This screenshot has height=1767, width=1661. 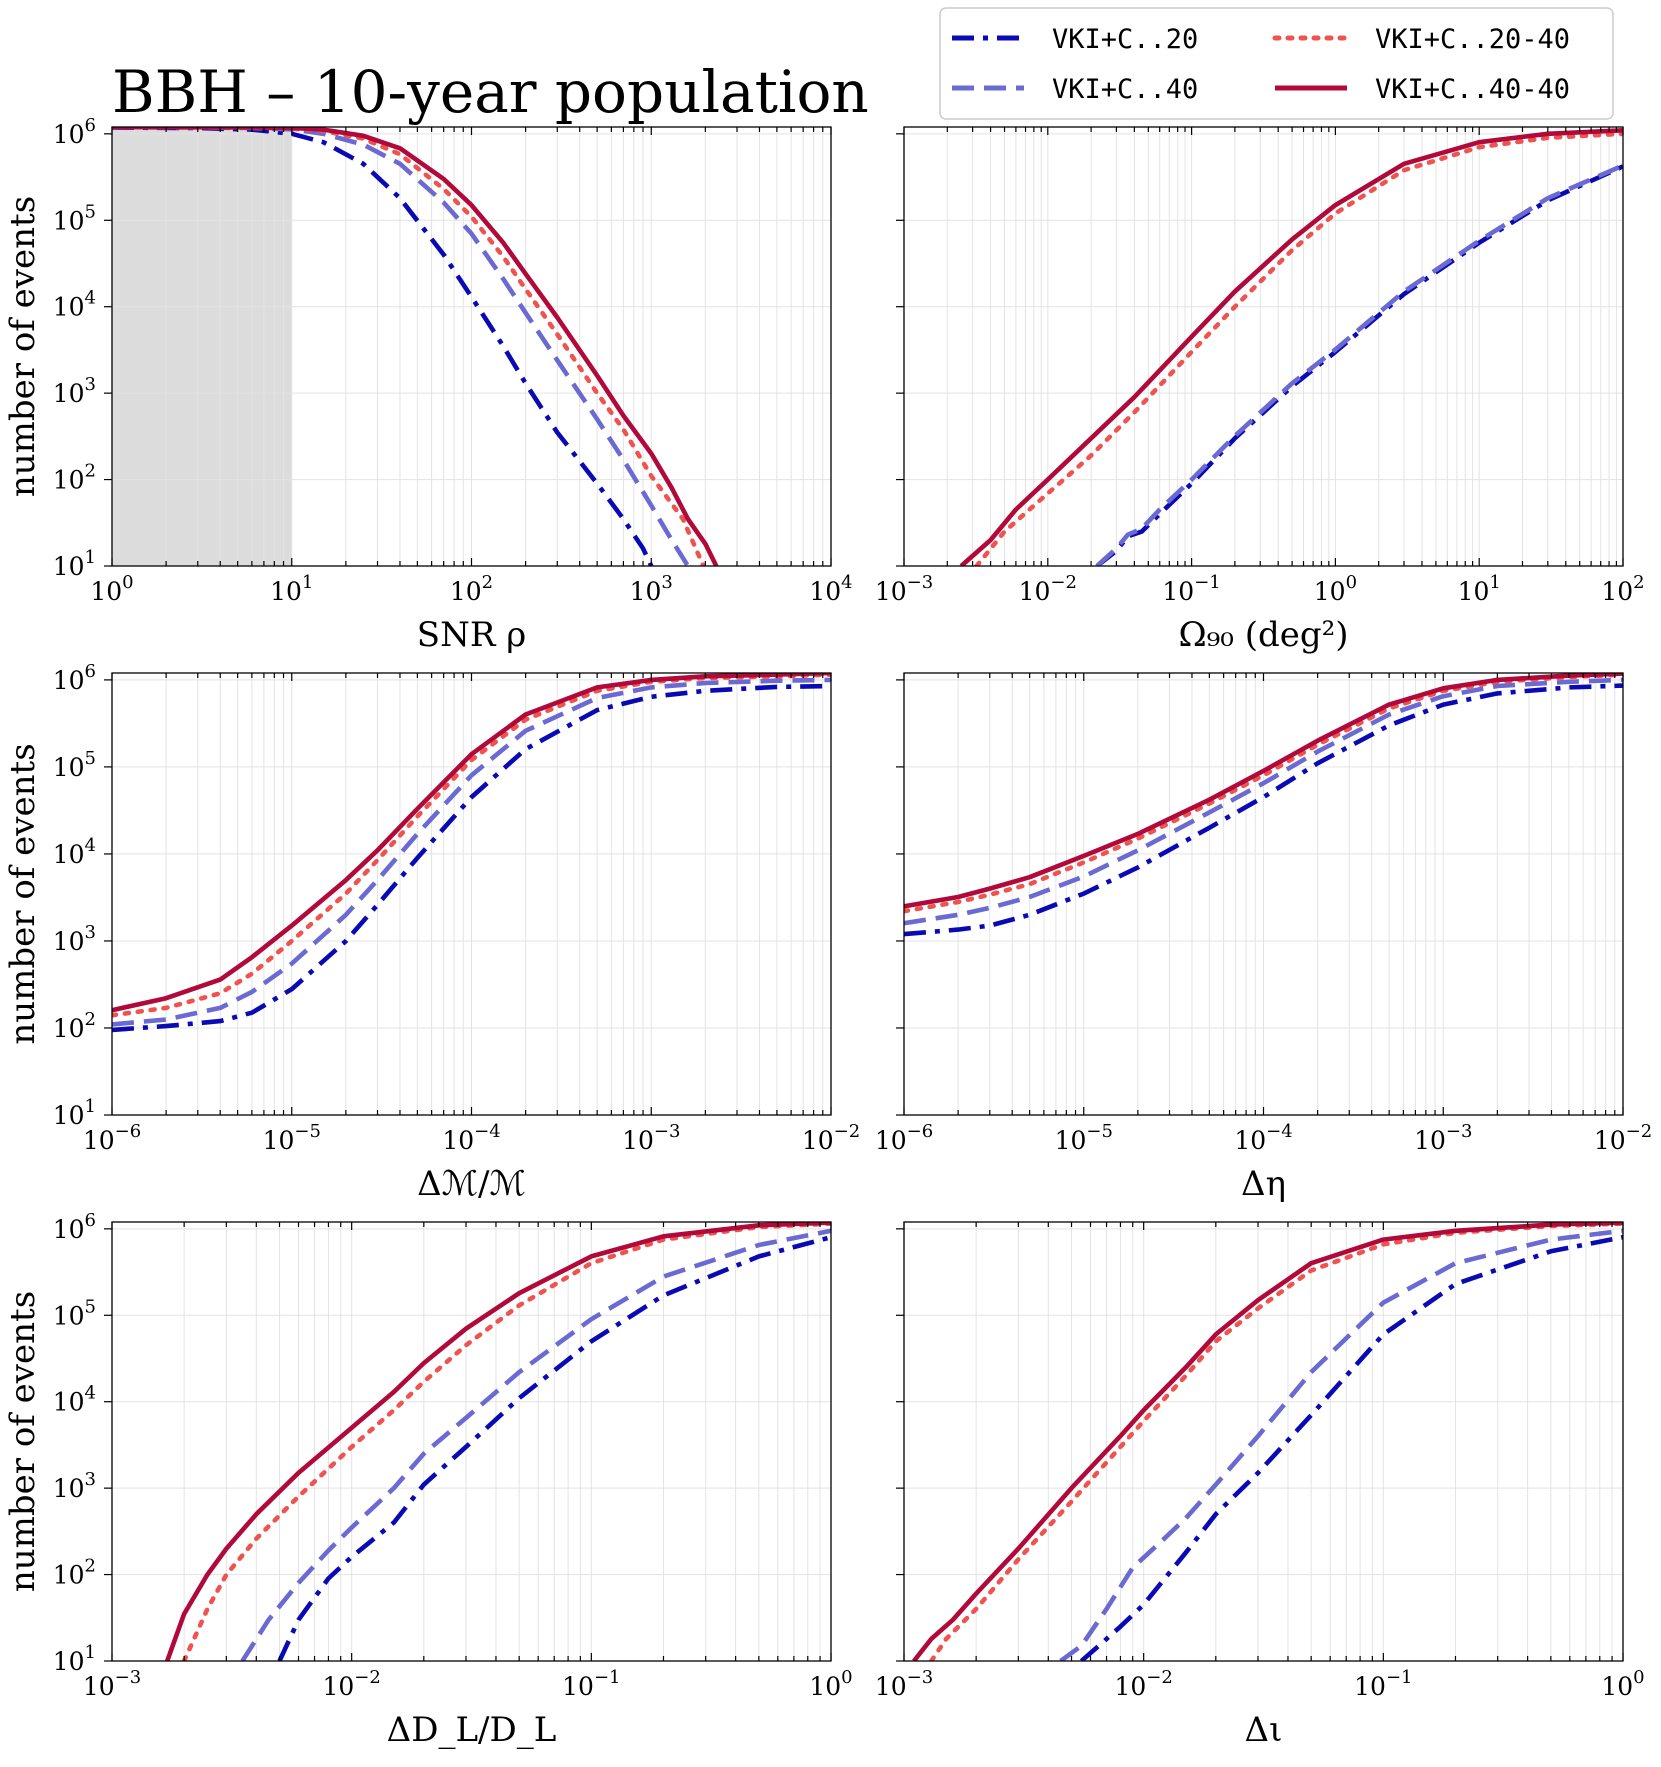 I want to click on x-tick-exponent: −5, so click(x=1099, y=1131).